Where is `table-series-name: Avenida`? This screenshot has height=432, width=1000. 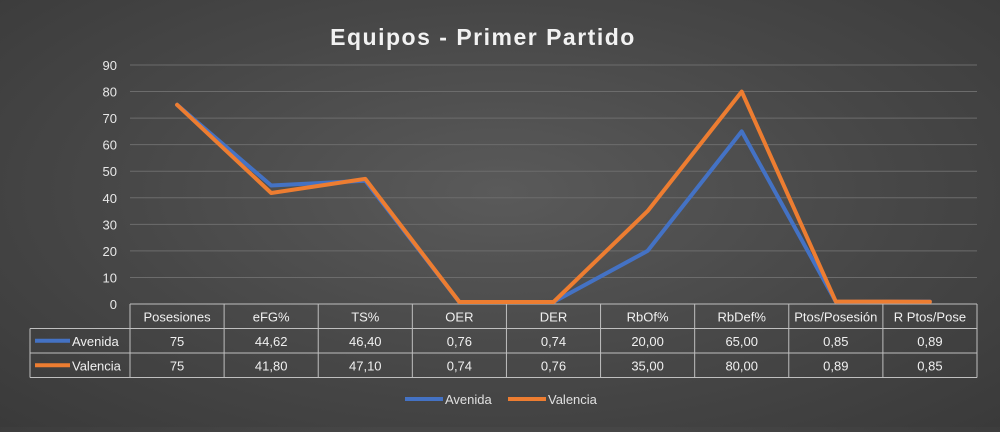 table-series-name: Avenida is located at coordinates (96, 341).